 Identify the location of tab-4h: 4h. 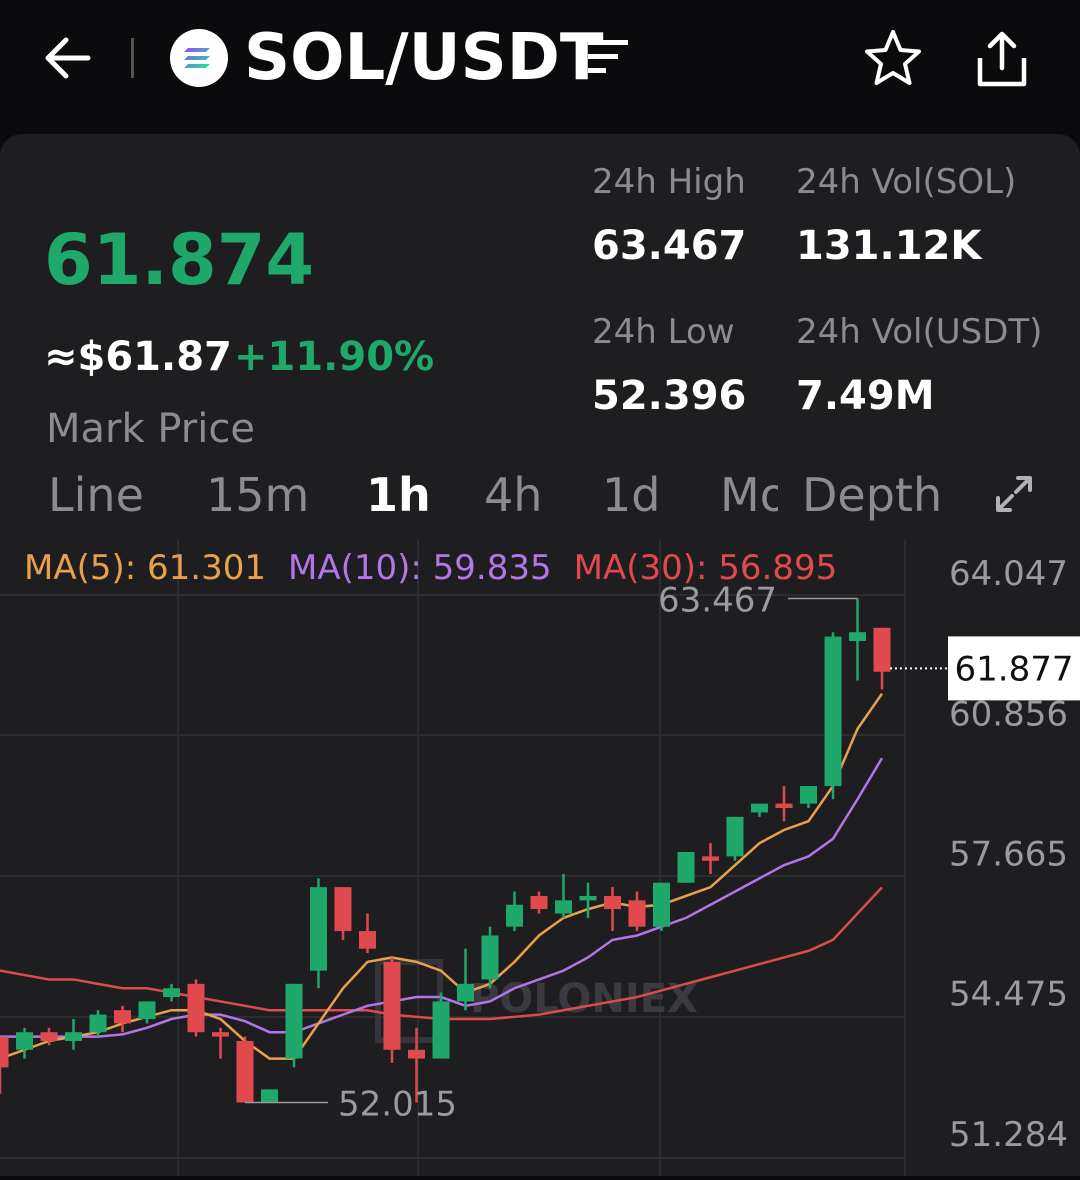
(513, 495).